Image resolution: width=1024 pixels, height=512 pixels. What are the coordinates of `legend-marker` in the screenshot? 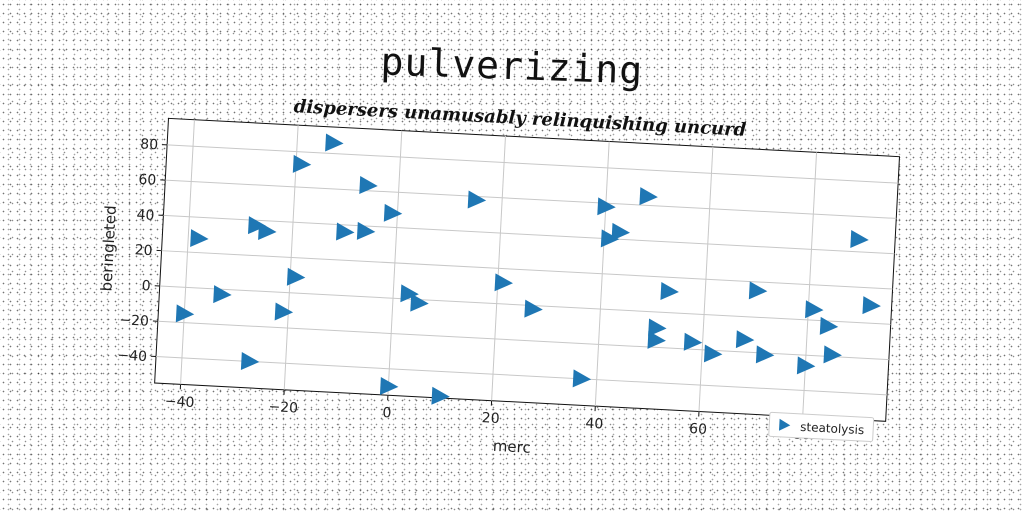 It's located at (784, 424).